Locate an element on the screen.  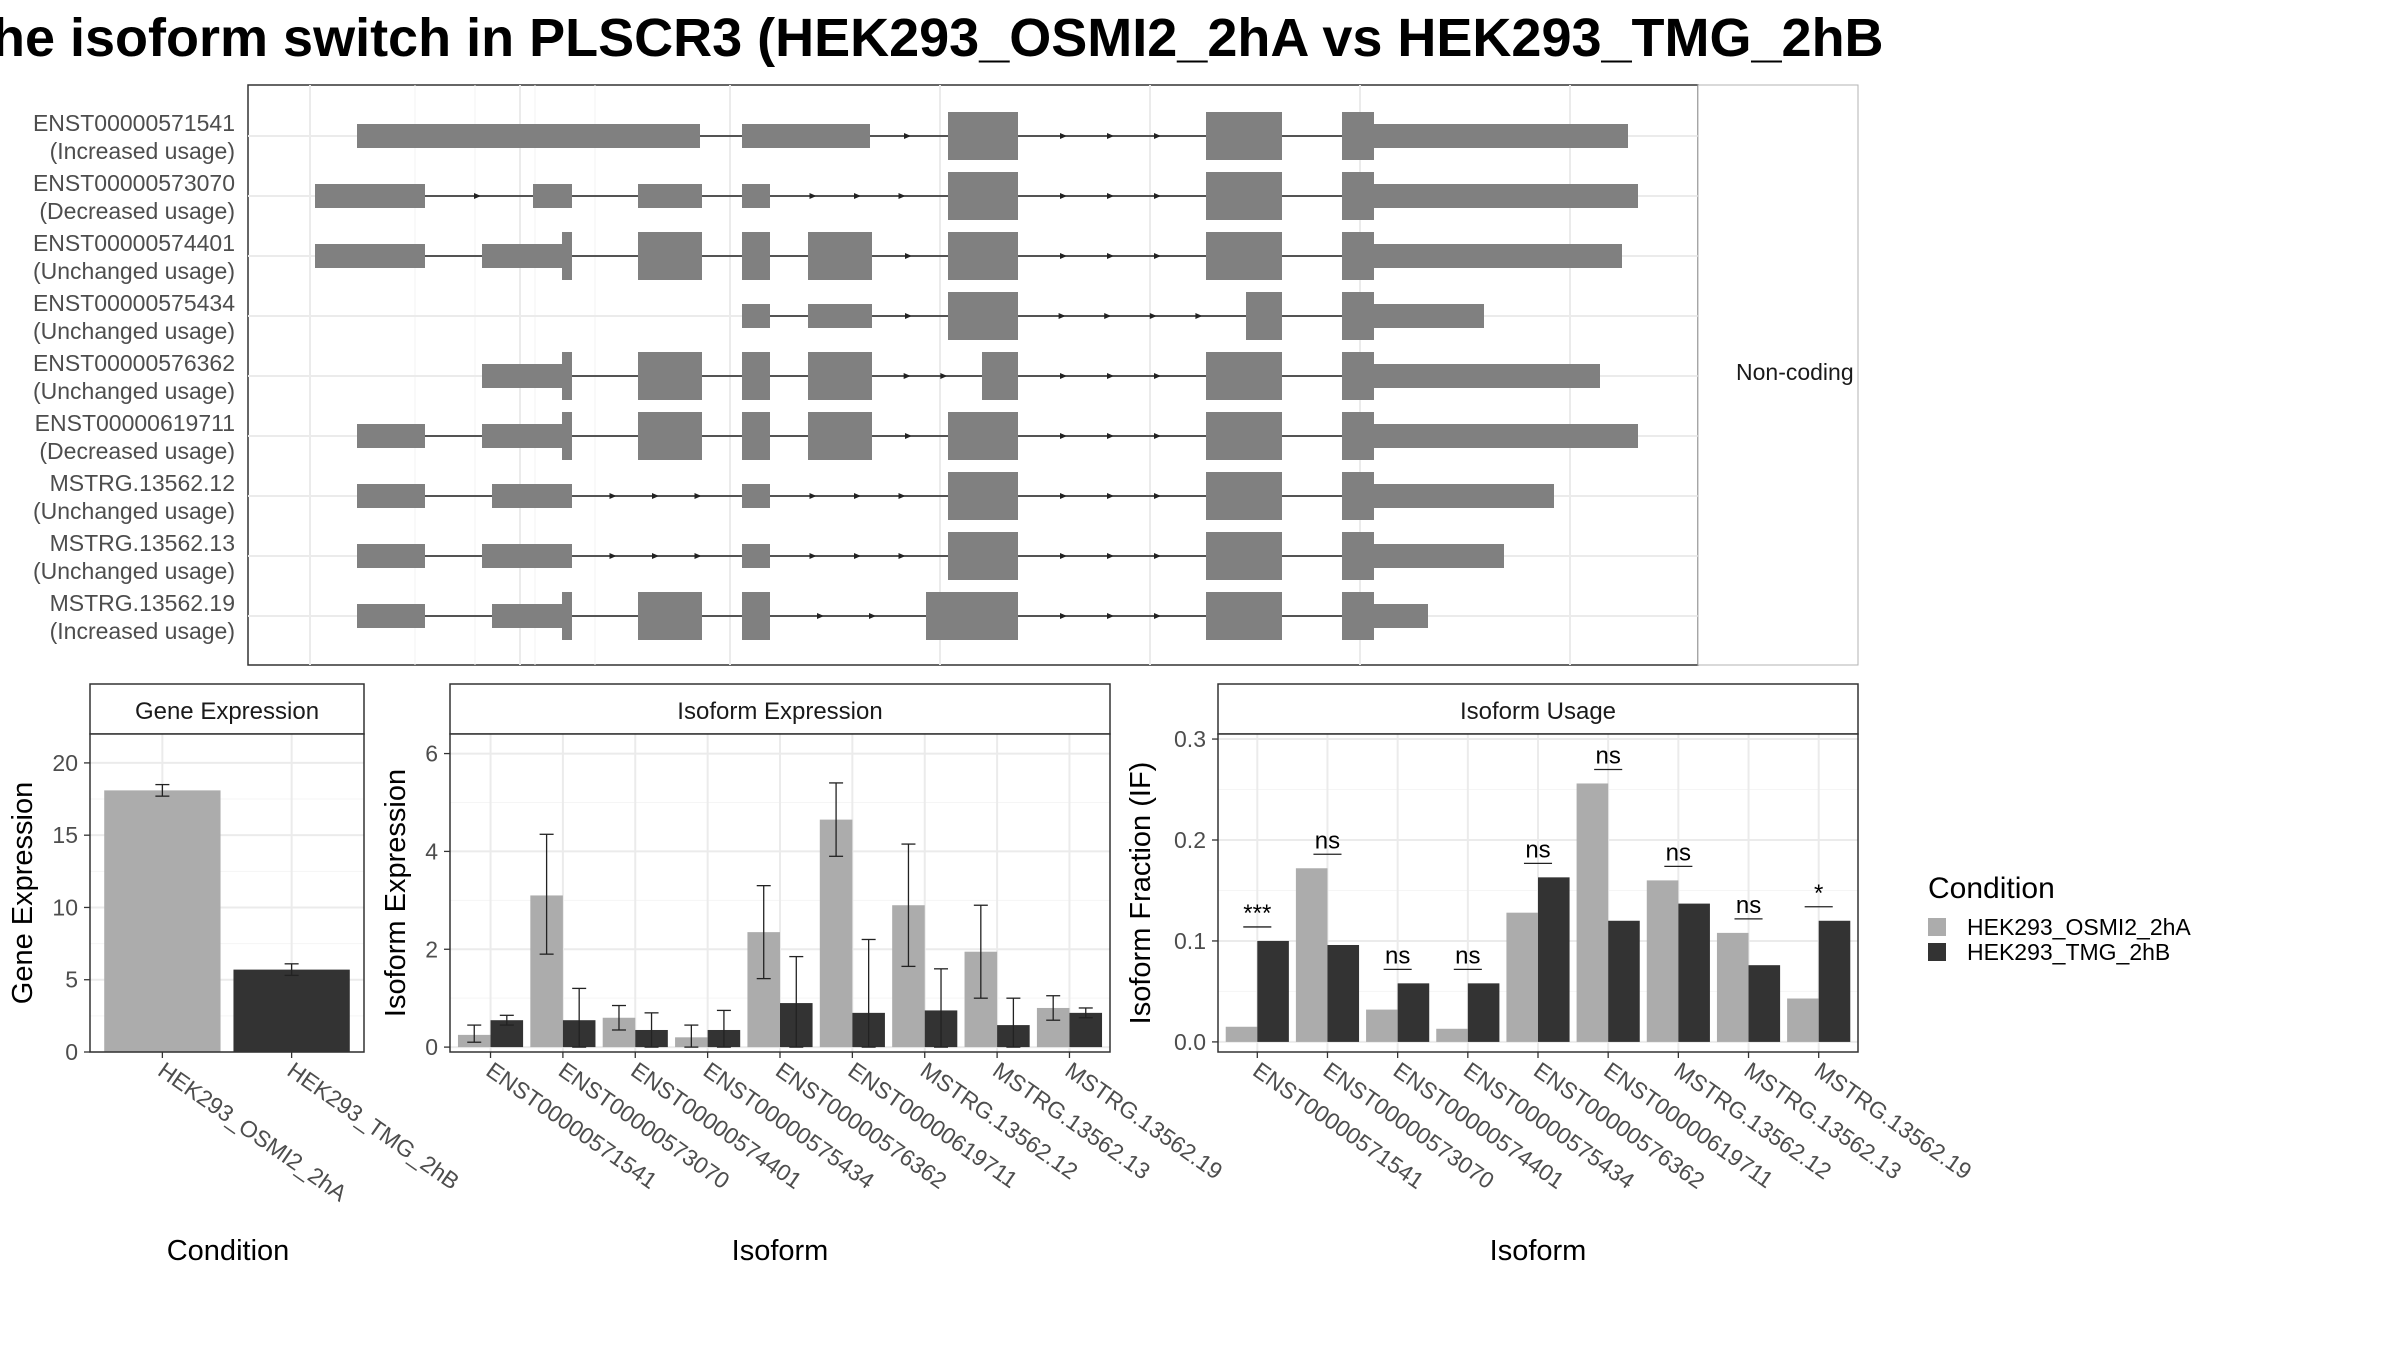
y-tick-label: 2 is located at coordinates (431, 949).